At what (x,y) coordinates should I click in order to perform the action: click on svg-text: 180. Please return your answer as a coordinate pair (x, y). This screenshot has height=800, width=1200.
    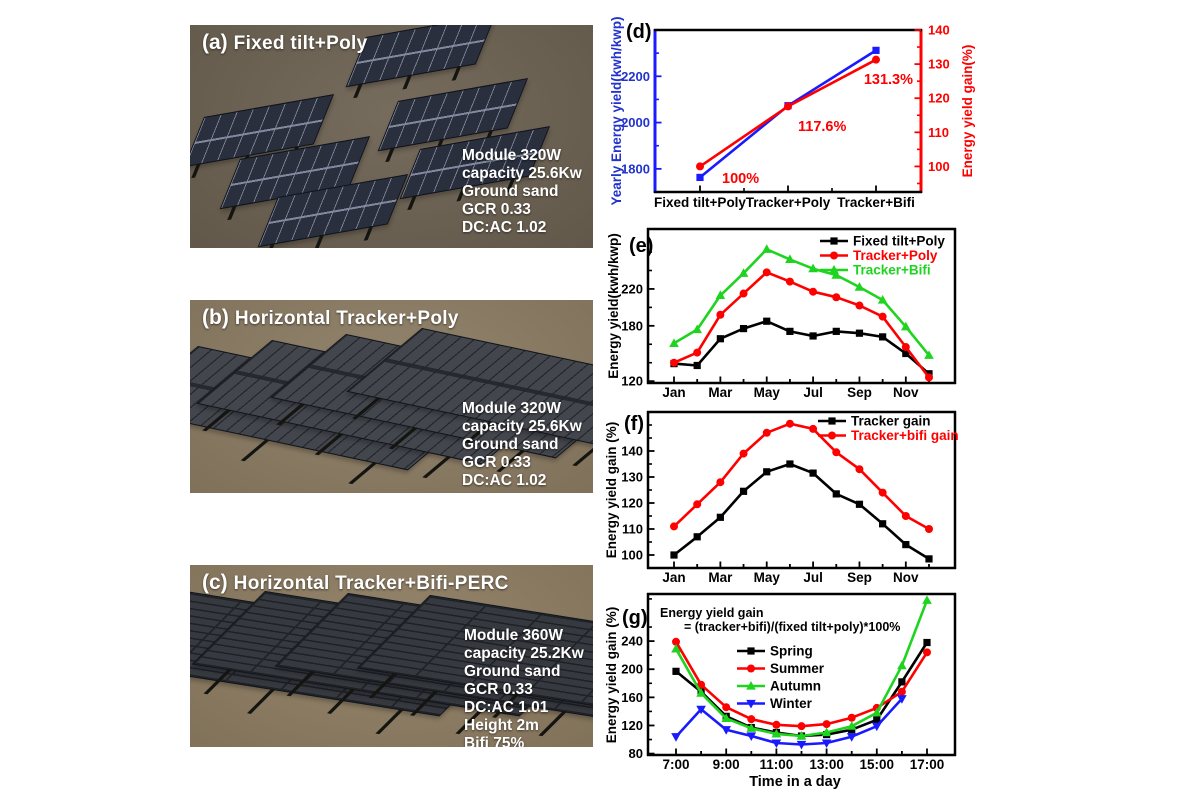
    Looking at the image, I should click on (632, 325).